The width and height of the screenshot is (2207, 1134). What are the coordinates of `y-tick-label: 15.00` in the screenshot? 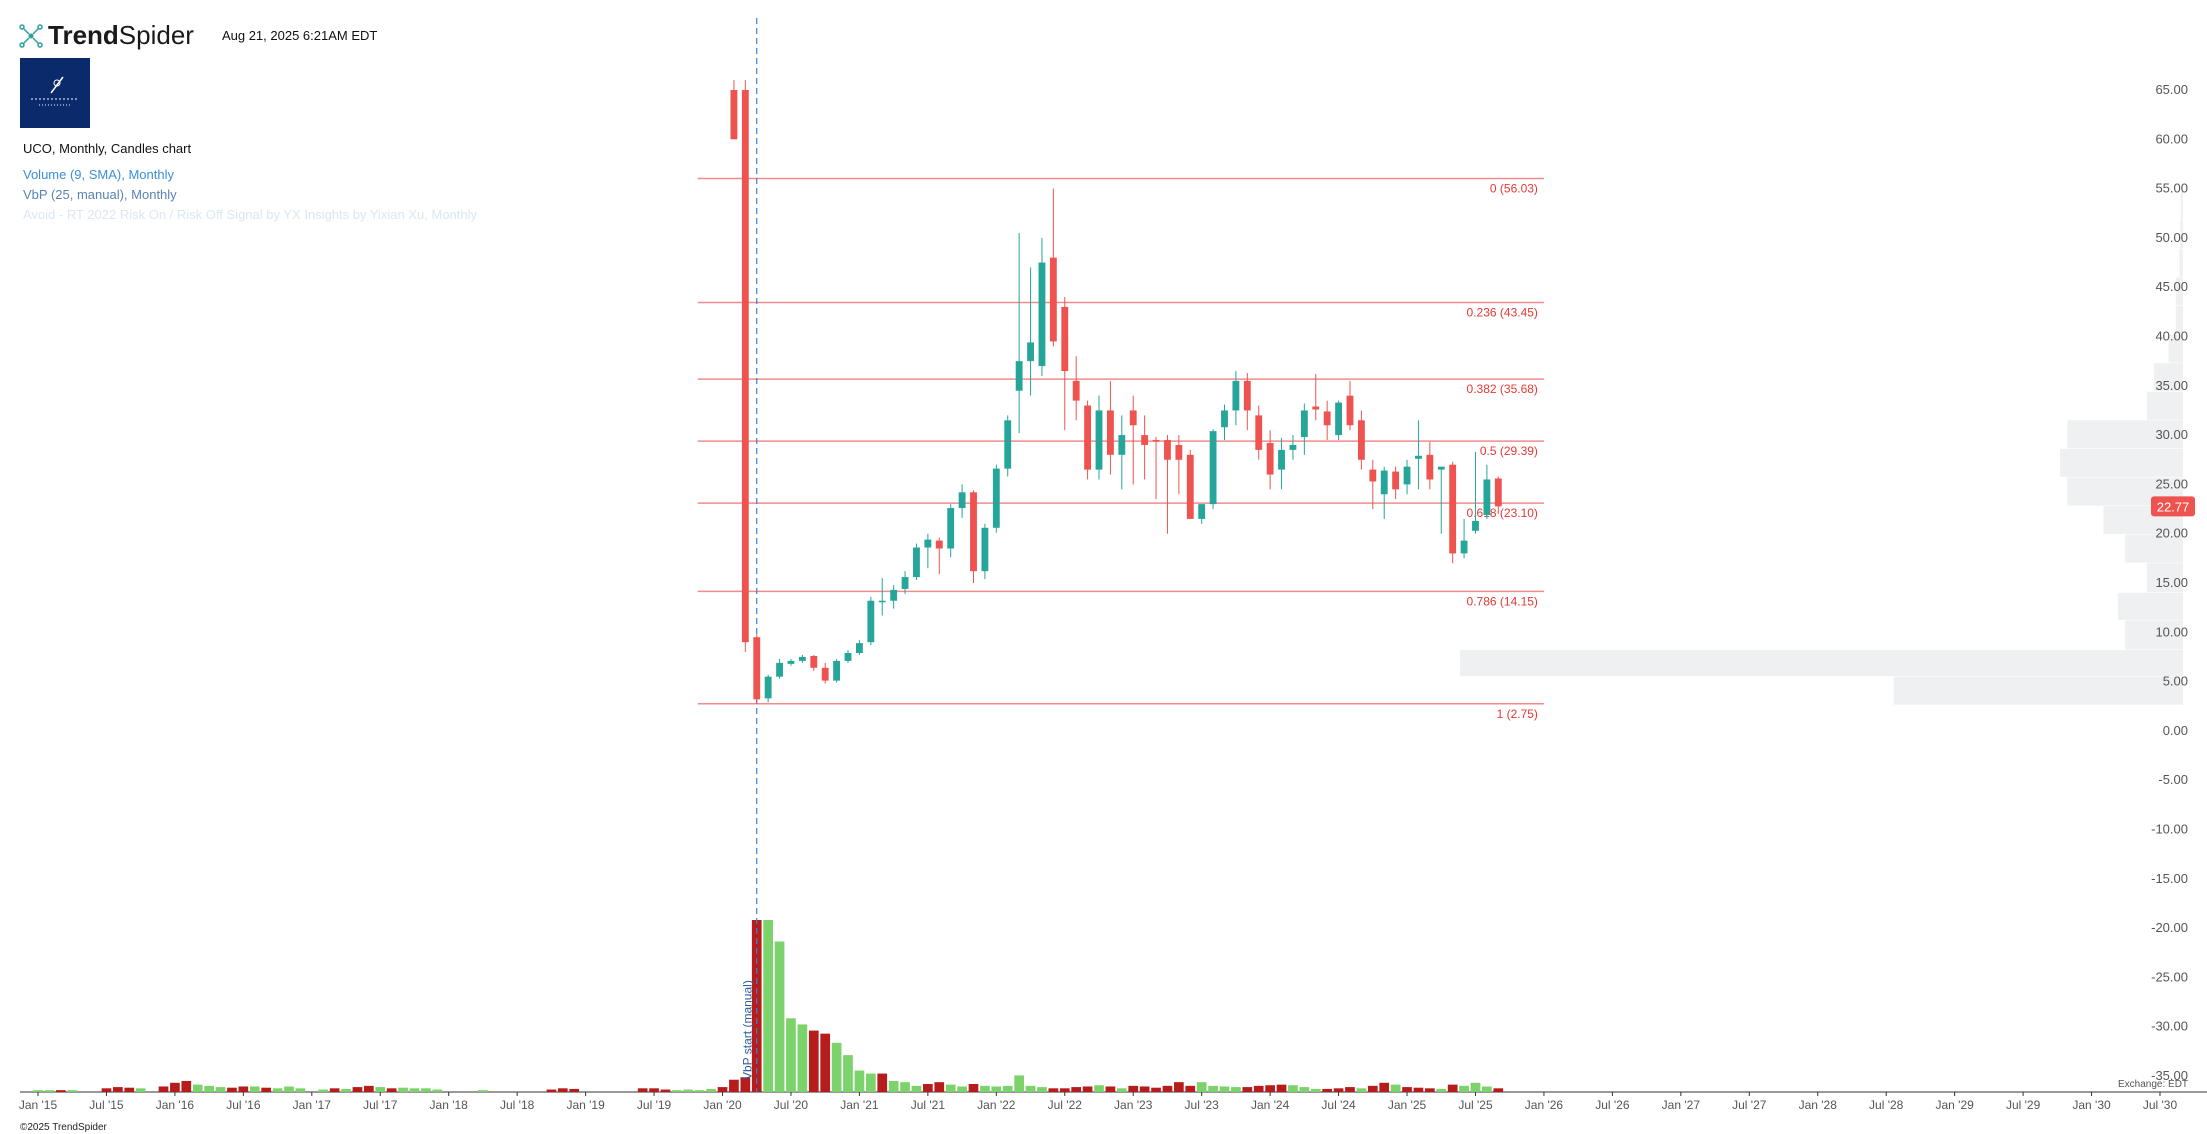 It's located at (2171, 582).